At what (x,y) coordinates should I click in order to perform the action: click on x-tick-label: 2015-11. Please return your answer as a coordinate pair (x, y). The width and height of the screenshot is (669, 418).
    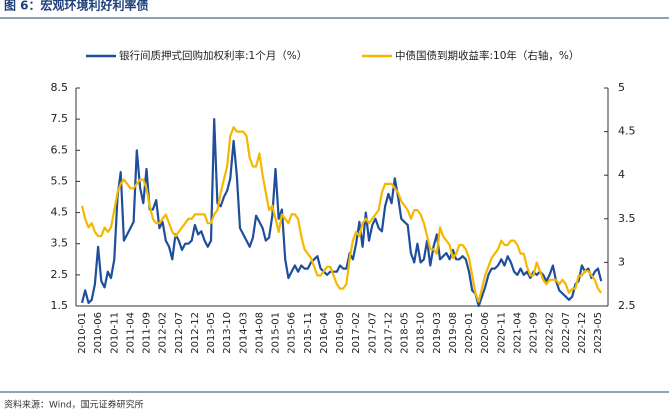
    Looking at the image, I should click on (308, 333).